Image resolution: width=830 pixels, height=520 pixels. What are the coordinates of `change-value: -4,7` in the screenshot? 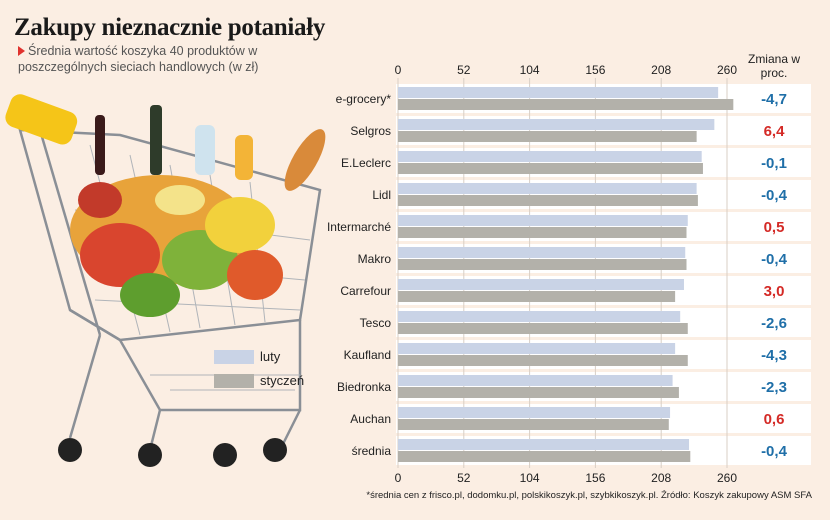 It's located at (774, 99).